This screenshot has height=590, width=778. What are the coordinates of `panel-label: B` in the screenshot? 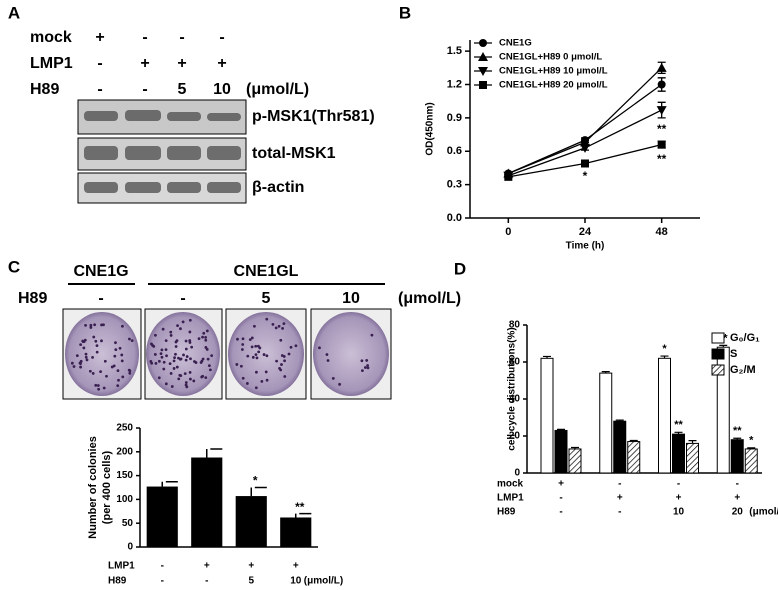 It's located at (405, 12).